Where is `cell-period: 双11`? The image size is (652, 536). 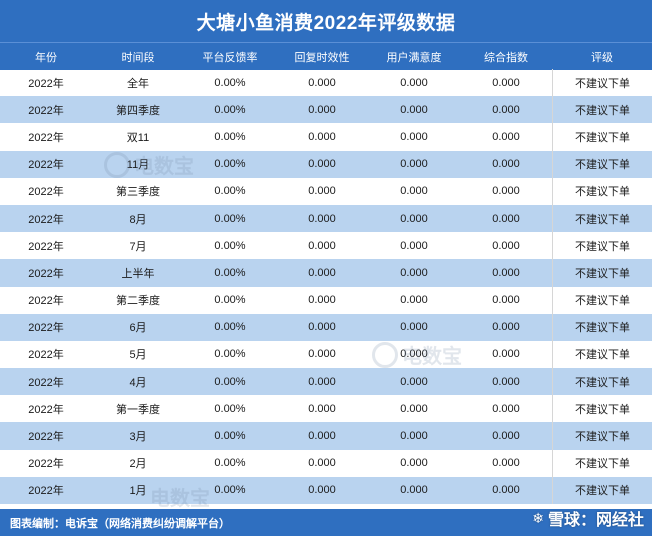
cell-period: 双11 is located at coordinates (138, 137).